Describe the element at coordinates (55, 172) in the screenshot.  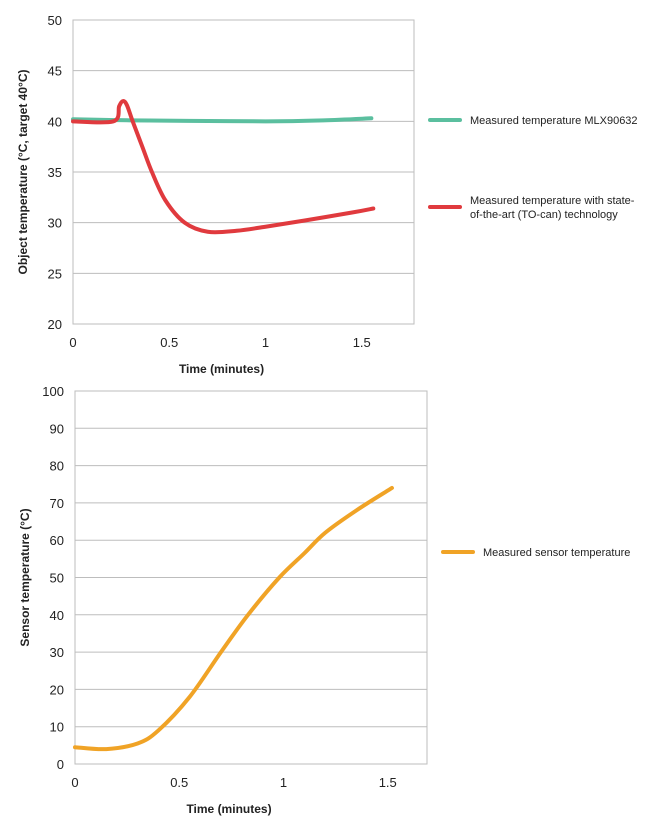
I see `y-tick-label: 35` at that location.